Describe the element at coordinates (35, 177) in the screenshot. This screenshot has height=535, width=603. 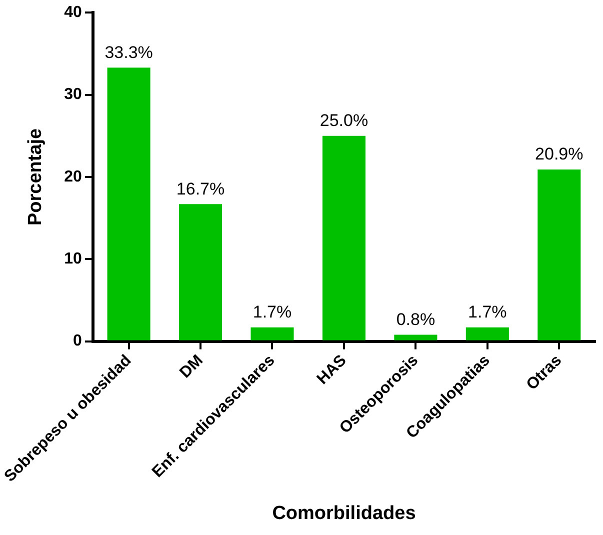
I see `y-axis-title: Porcentaje` at that location.